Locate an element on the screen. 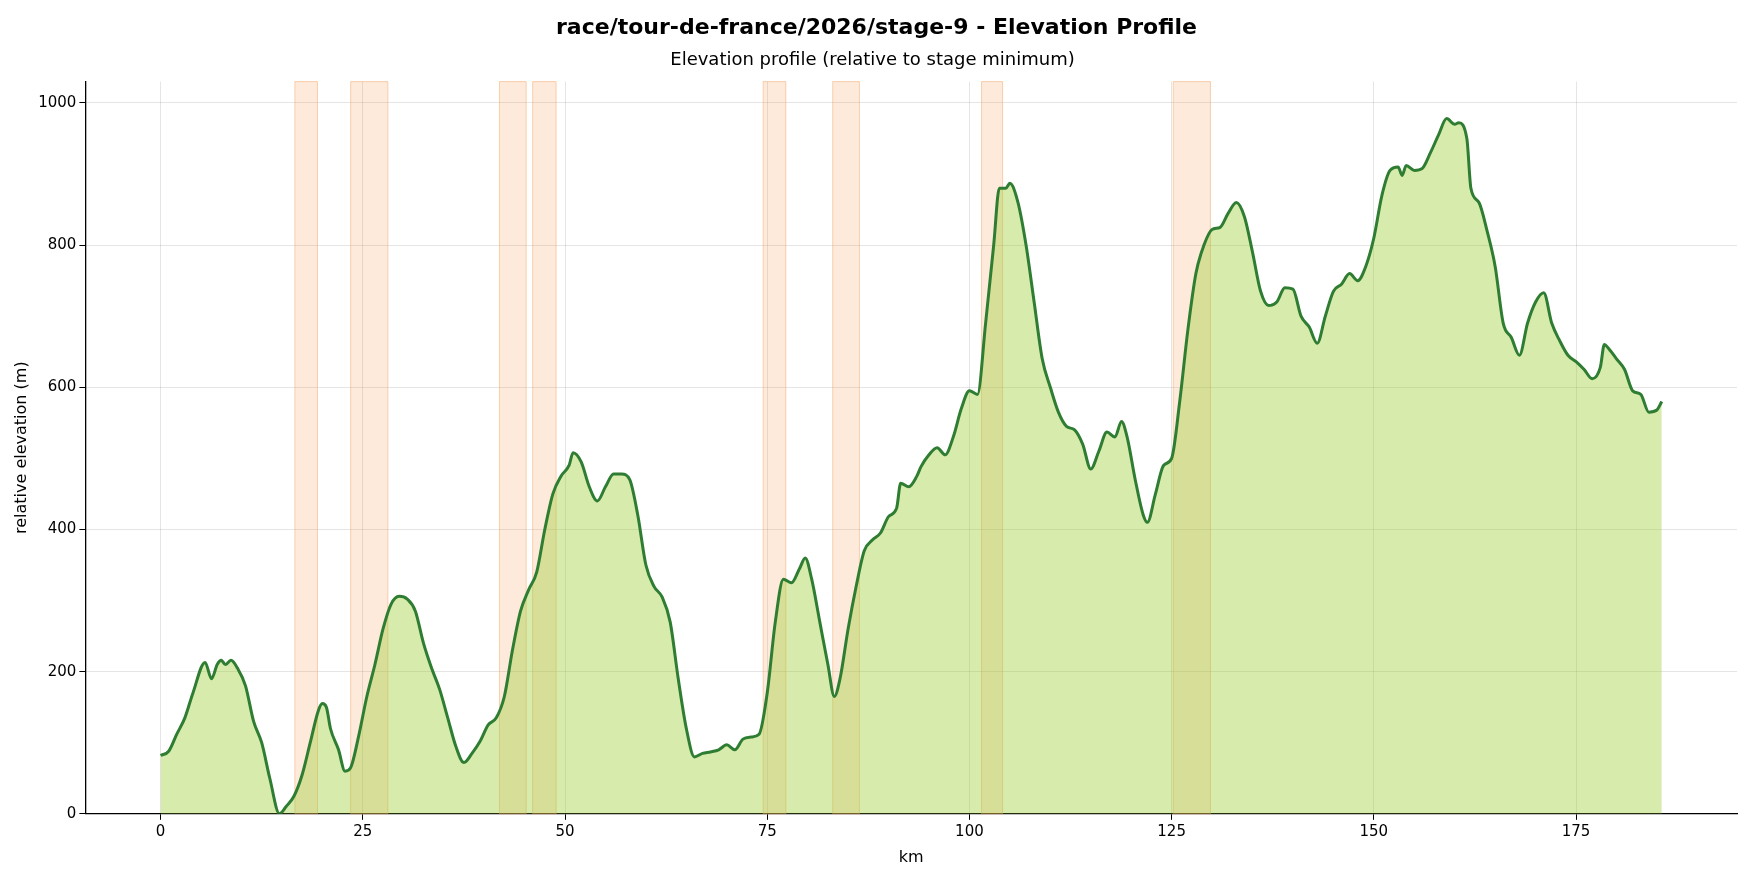 This screenshot has width=1753, height=875. x-tick-label: 75 is located at coordinates (767, 830).